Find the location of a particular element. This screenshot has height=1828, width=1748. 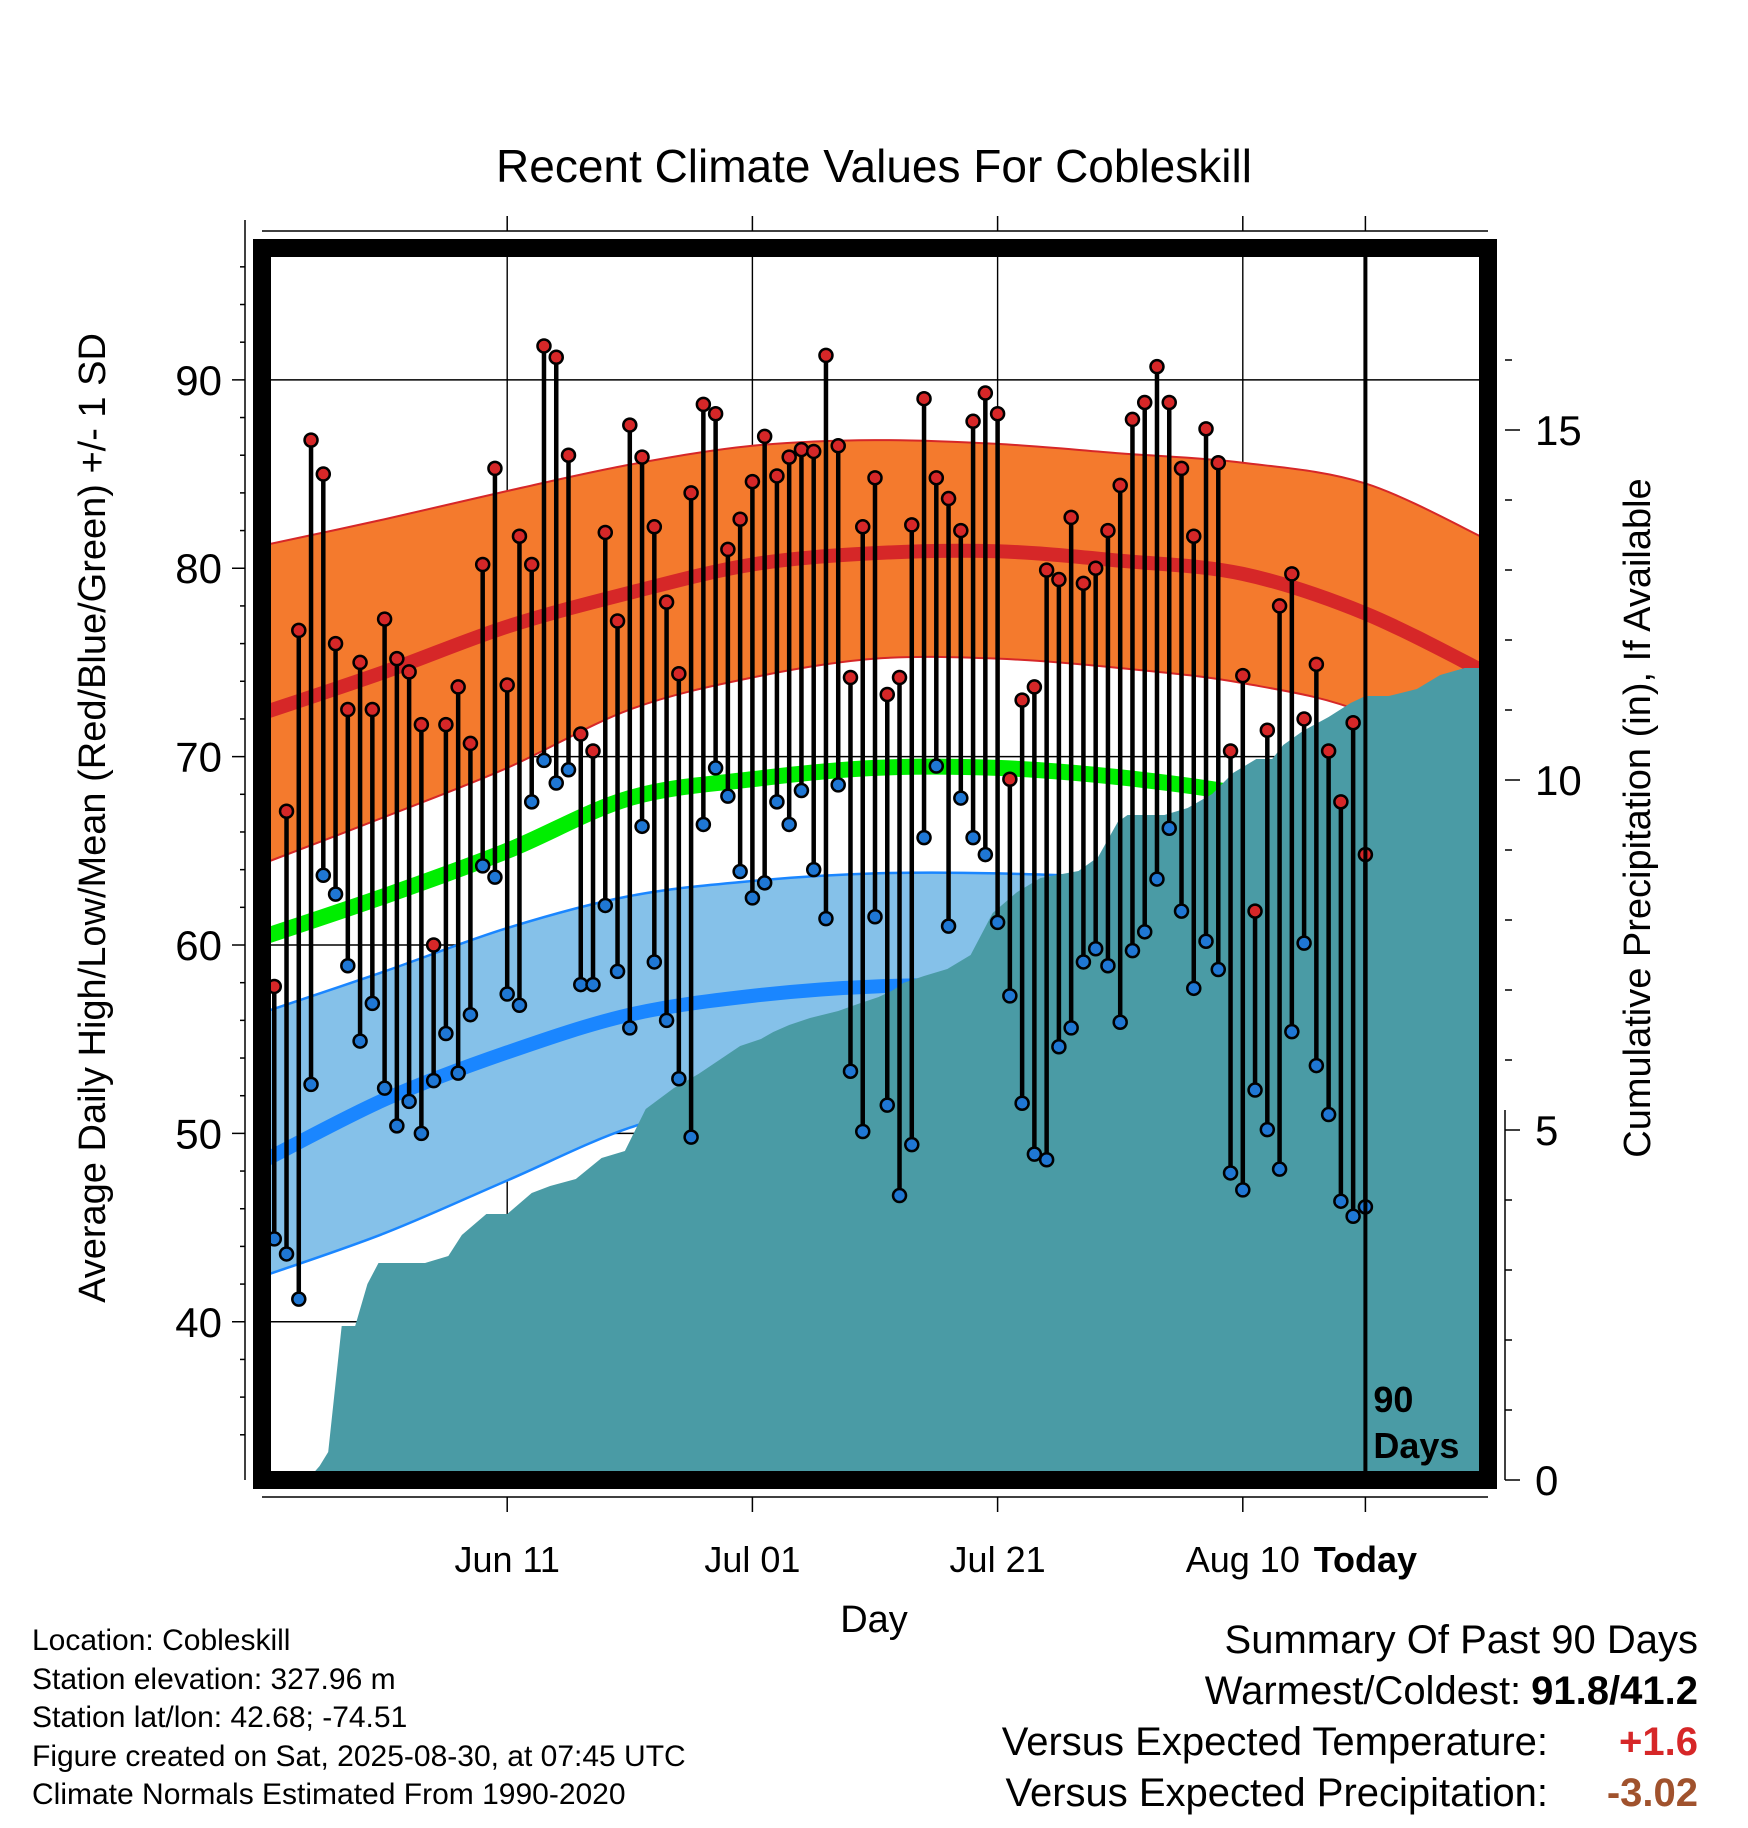

latlon-text: Station lat/lon: 42.68; -74.51 is located at coordinates (220, 1717).